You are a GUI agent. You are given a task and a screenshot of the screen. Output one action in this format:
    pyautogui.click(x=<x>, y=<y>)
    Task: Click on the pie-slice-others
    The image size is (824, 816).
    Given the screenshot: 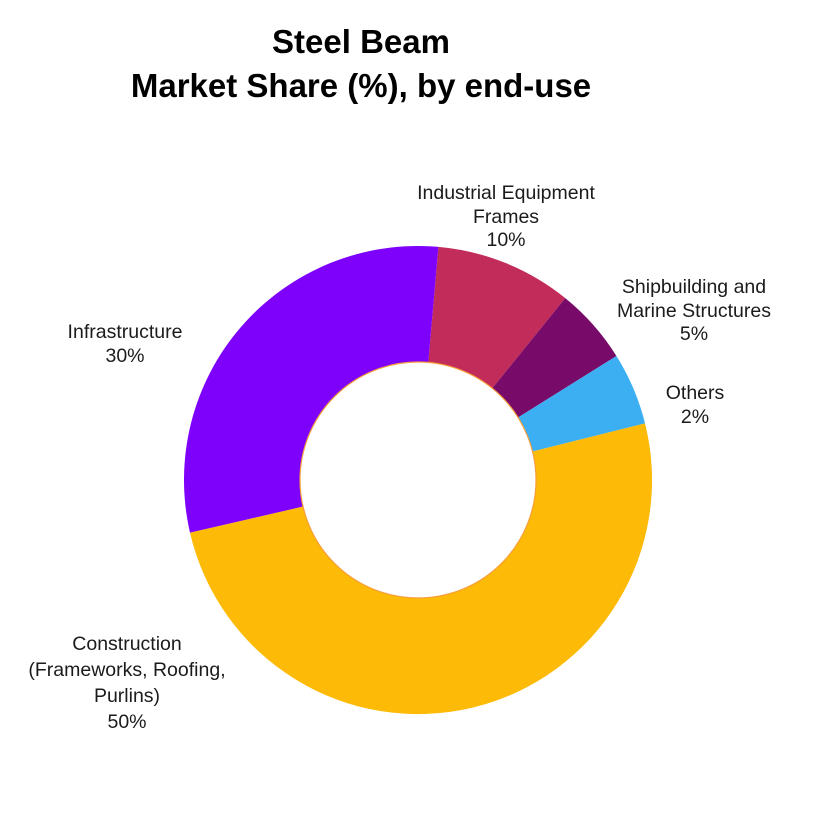 What is the action you would take?
    pyautogui.click(x=582, y=404)
    